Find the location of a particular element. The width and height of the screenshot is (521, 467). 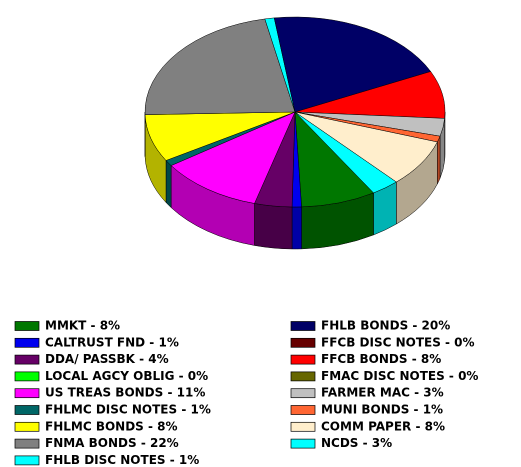

legend-label: FFCB BONDS - 8% is located at coordinates (381, 359).